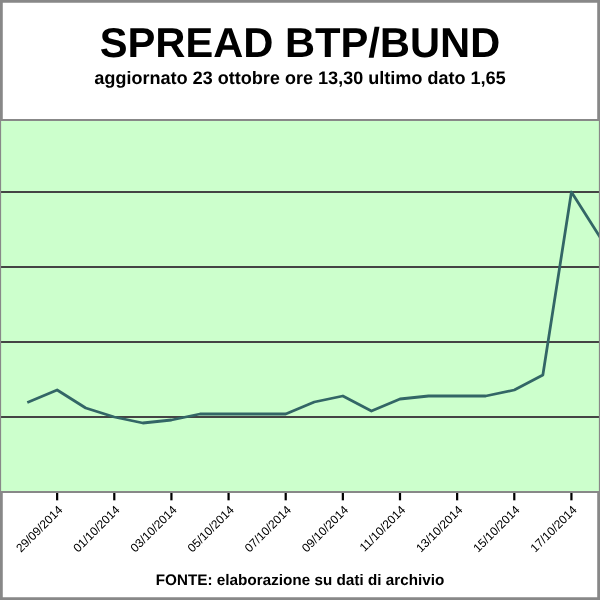 The image size is (600, 600). I want to click on chart-subtitle: aggiornato 23 ottobre ore 13,30 ultimo dato 1,65, so click(300, 79).